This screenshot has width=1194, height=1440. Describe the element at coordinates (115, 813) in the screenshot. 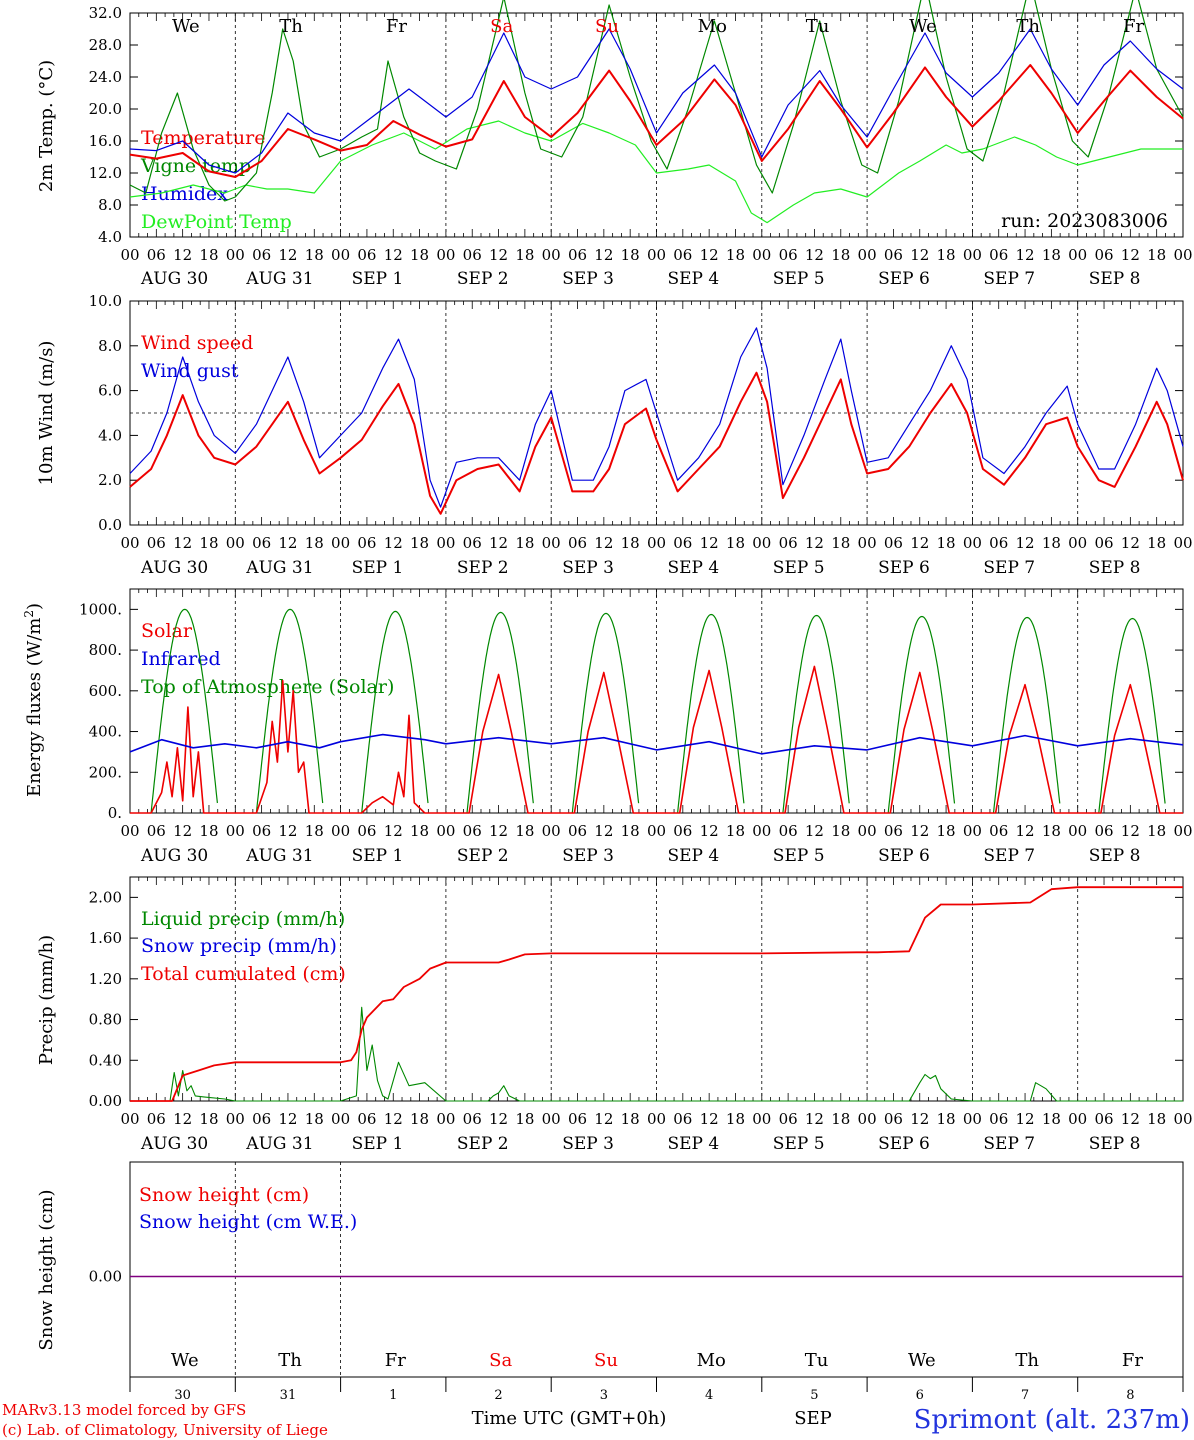

I see `y-tick-label: 0.` at that location.